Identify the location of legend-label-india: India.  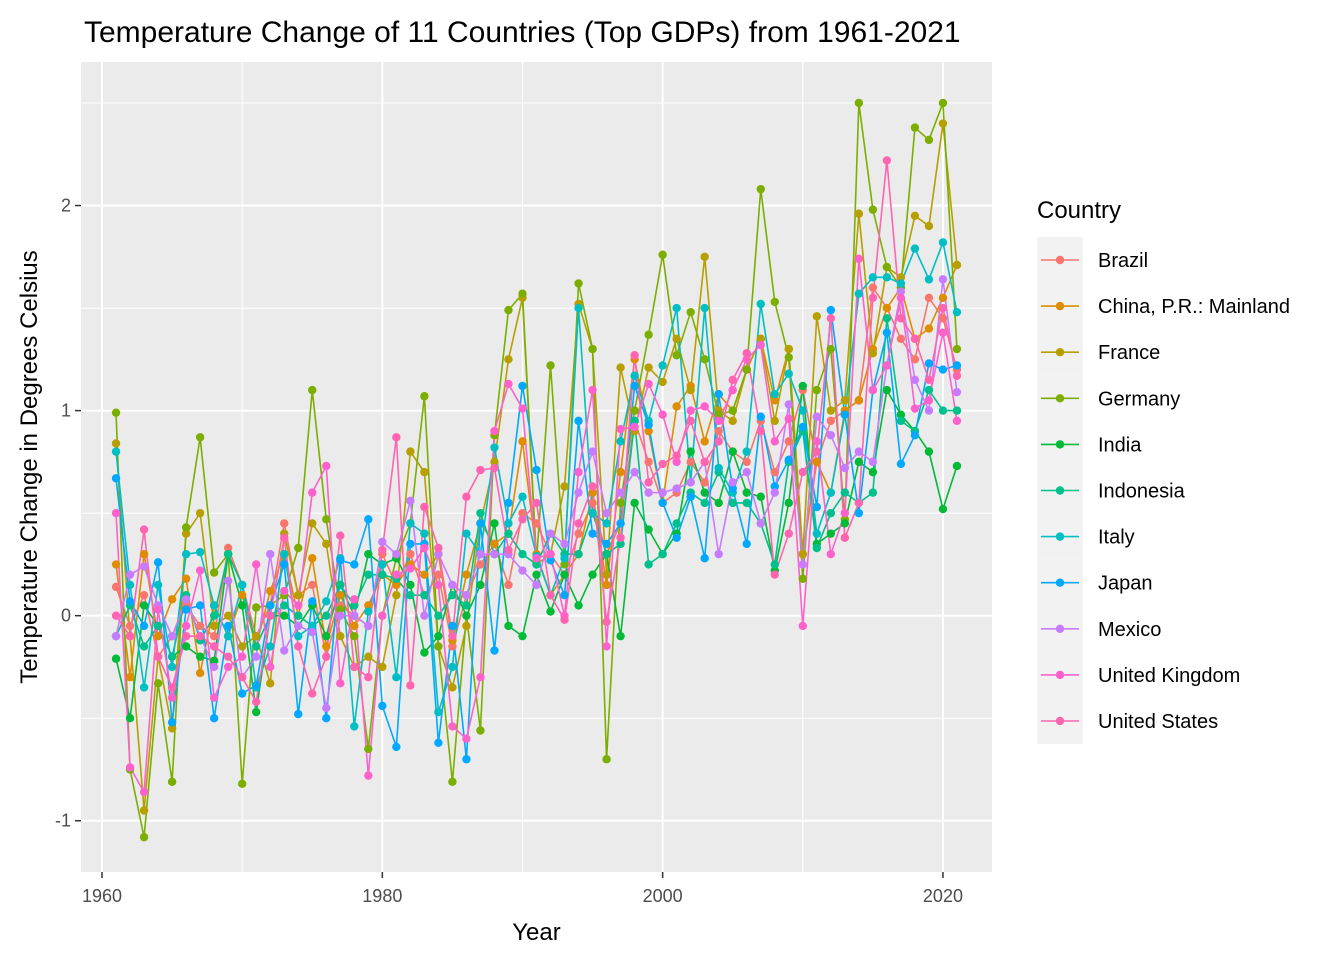
(1120, 445).